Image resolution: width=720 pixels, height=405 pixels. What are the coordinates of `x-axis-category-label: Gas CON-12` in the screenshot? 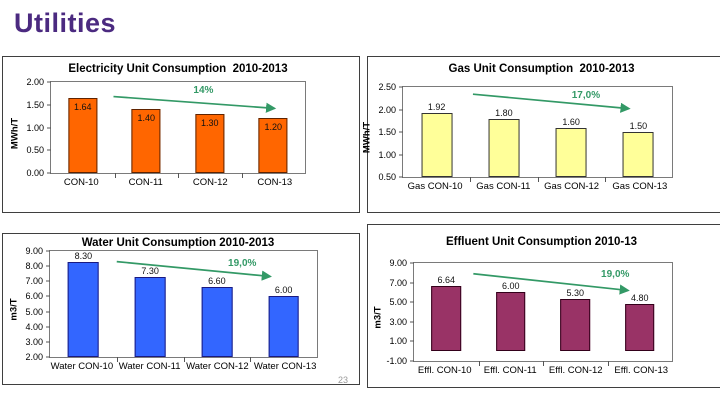 It's located at (572, 186).